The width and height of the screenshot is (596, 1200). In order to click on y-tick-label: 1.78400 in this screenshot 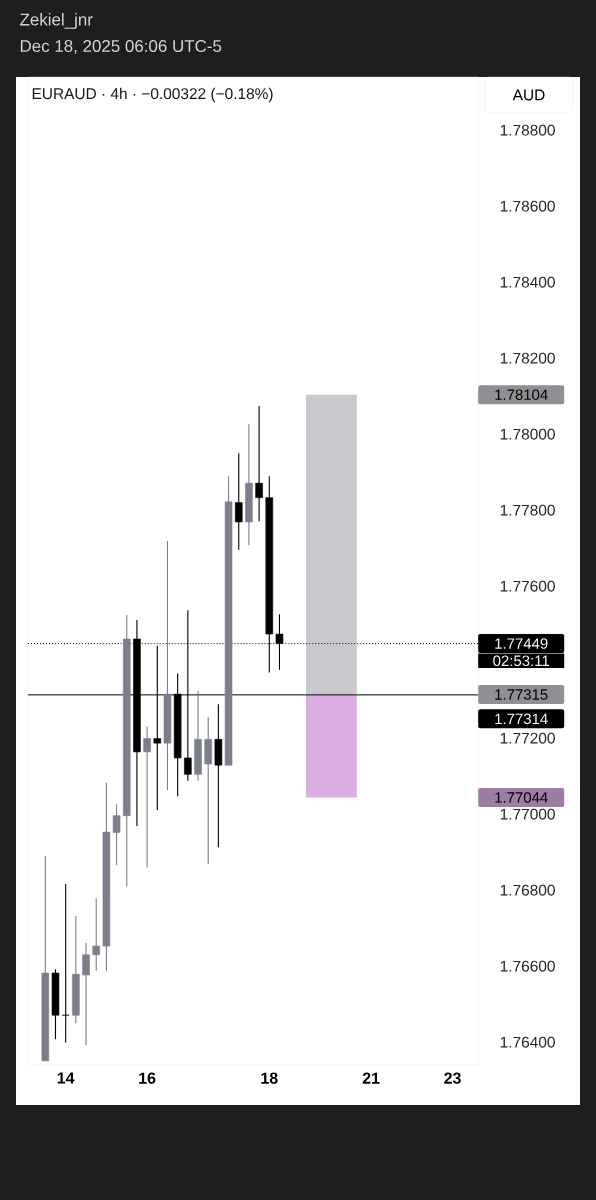, I will do `click(527, 282)`.